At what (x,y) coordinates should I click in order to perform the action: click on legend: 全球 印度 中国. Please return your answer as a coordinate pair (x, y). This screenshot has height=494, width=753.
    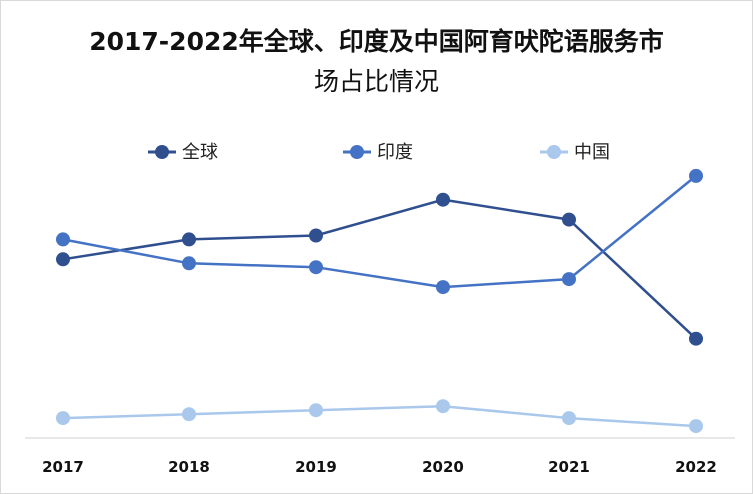
    Looking at the image, I should click on (379, 152).